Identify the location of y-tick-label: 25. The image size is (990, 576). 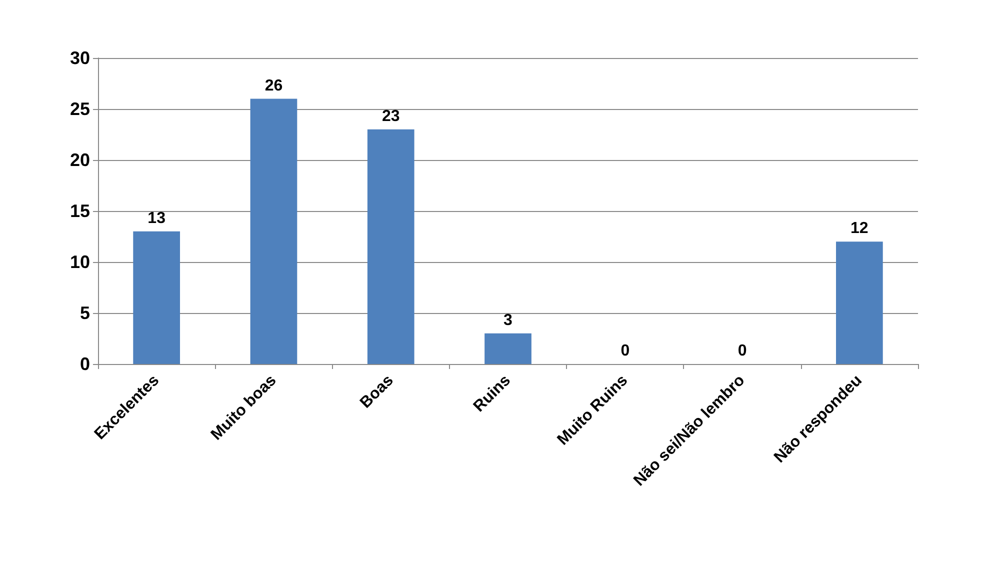
(80, 109).